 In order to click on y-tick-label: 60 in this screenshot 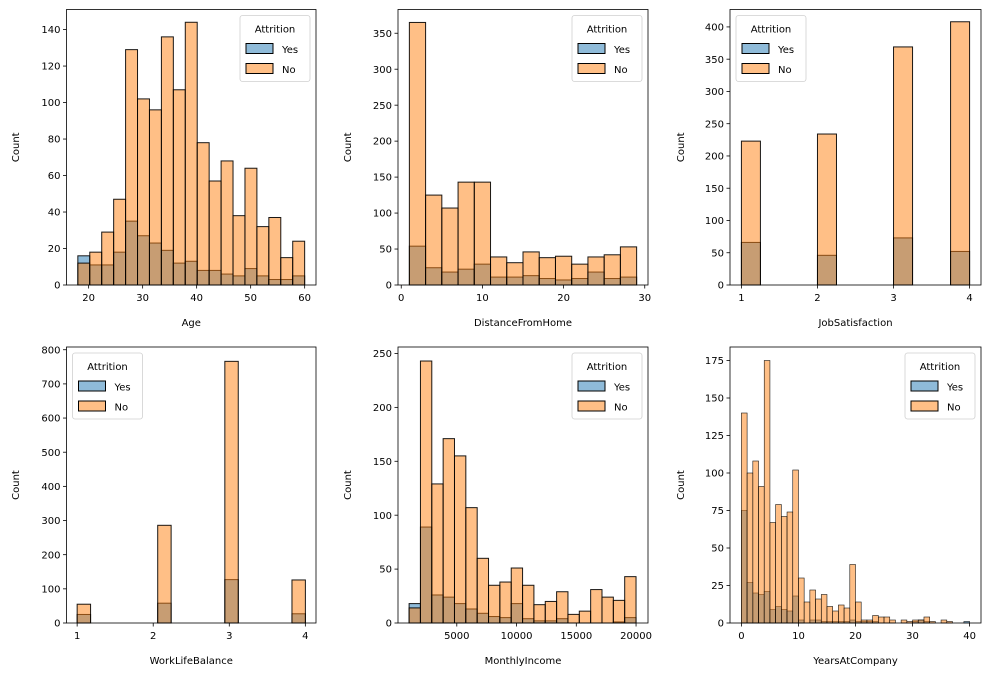, I will do `click(54, 176)`.